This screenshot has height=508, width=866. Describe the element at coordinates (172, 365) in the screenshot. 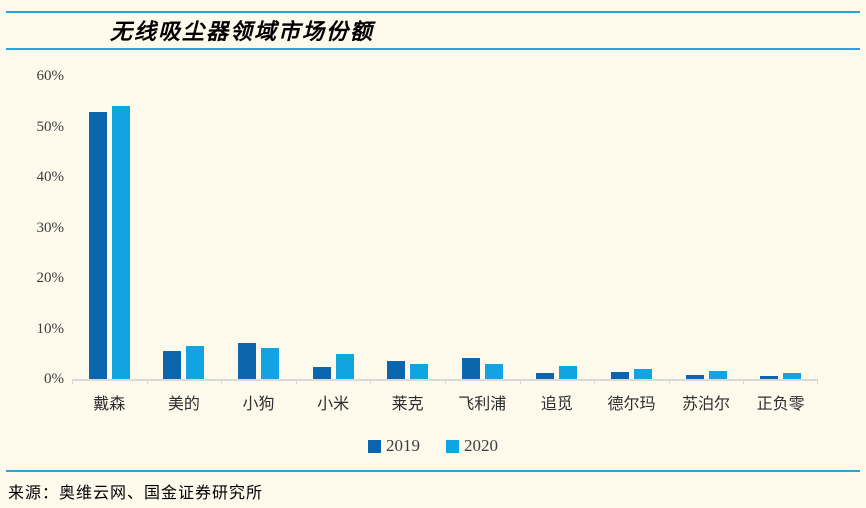

I see `bar-2019-美的` at that location.